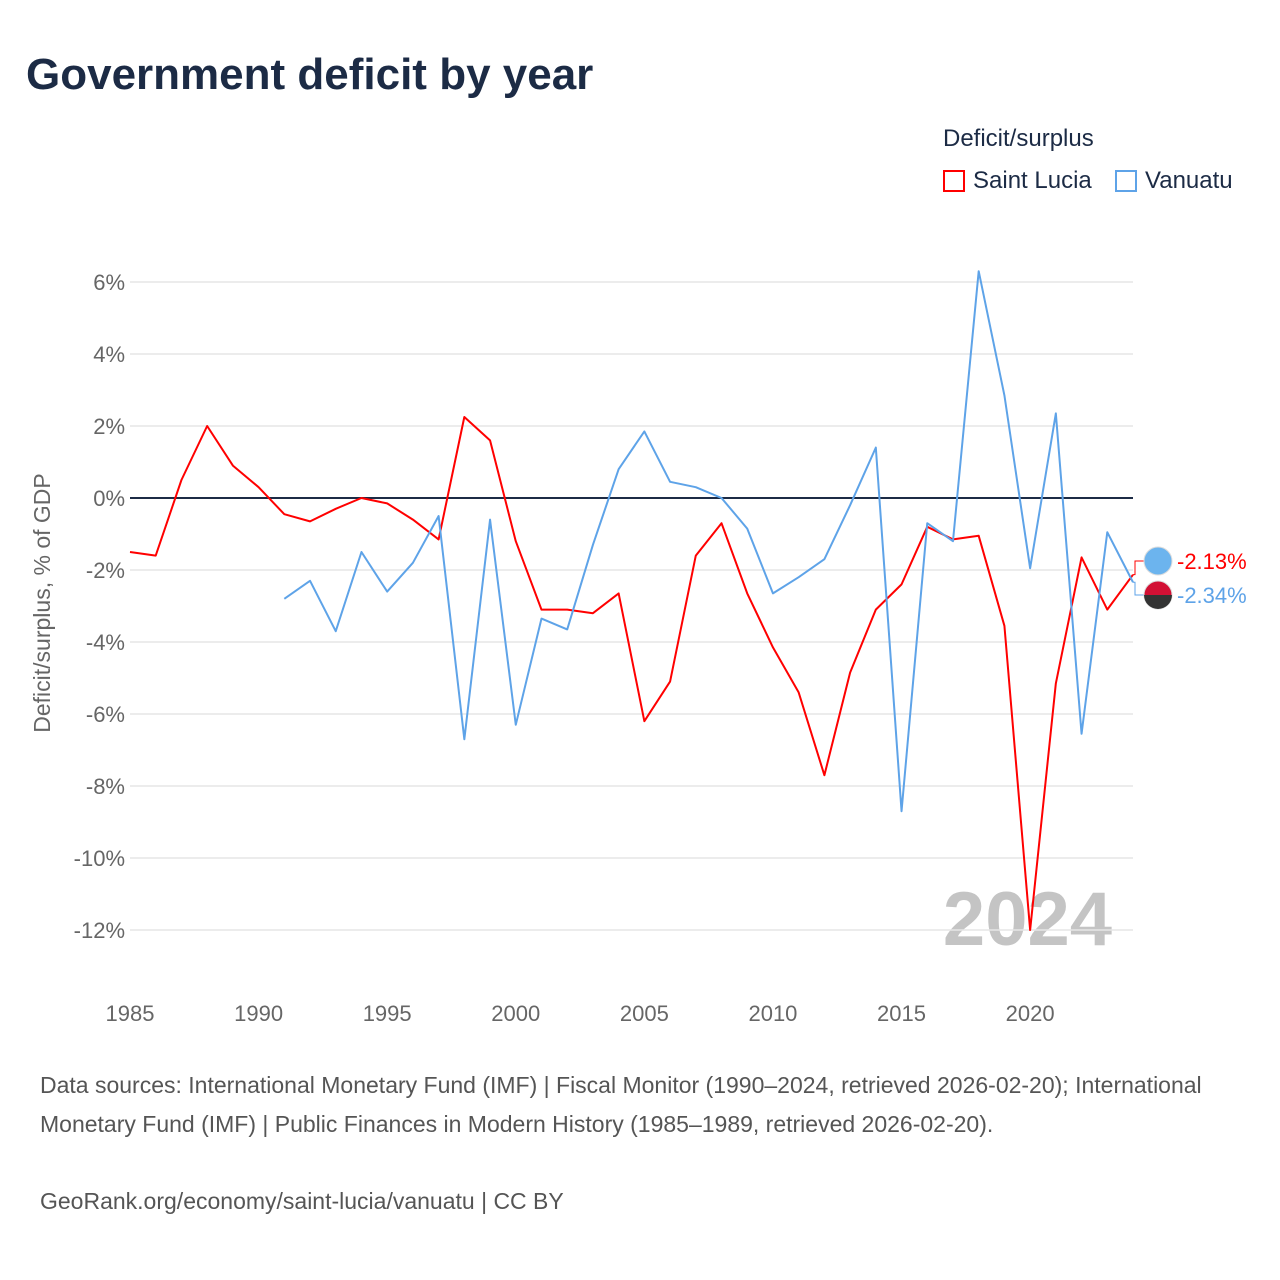 This screenshot has height=1280, width=1280. What do you see at coordinates (772, 1013) in the screenshot?
I see `x-tick-label: 2010` at bounding box center [772, 1013].